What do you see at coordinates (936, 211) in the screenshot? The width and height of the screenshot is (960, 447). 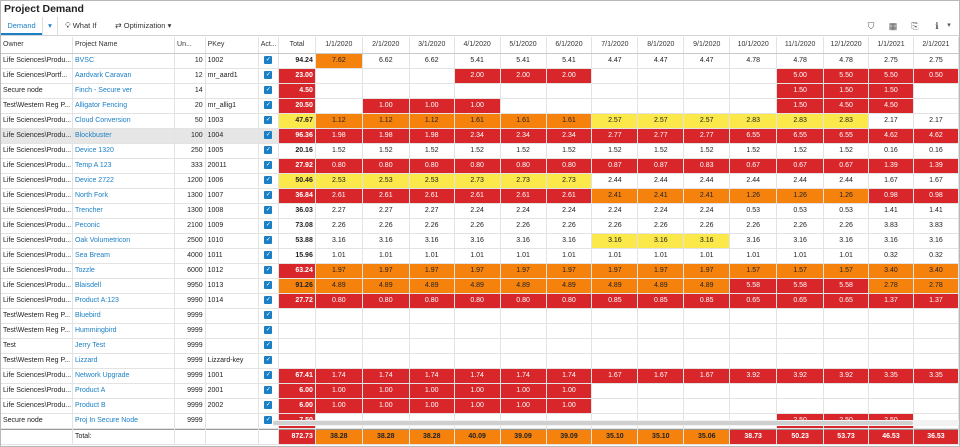 I see `demand-cell: 1.41` at bounding box center [936, 211].